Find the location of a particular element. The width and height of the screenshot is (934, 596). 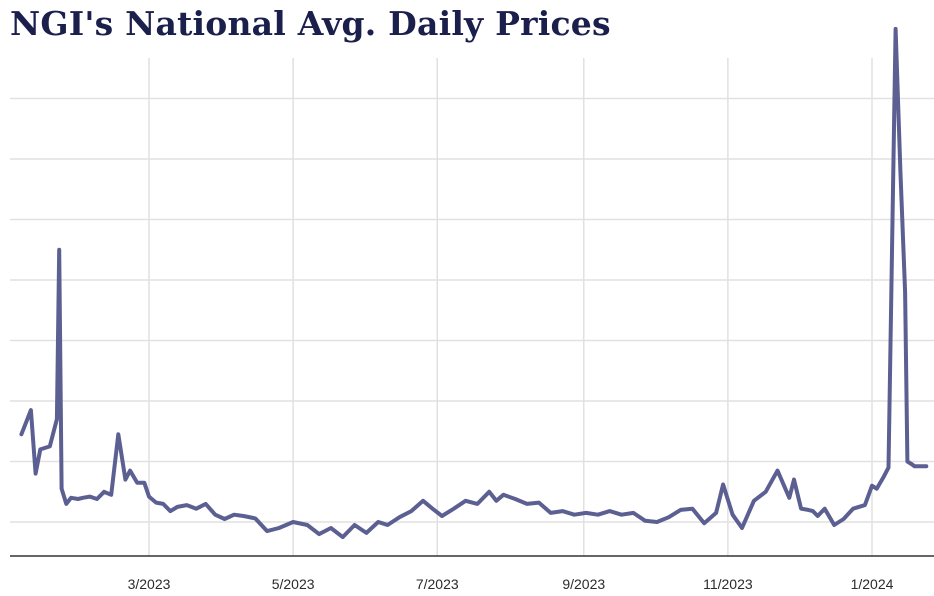

x-tick-label: 1/2024 is located at coordinates (872, 584).